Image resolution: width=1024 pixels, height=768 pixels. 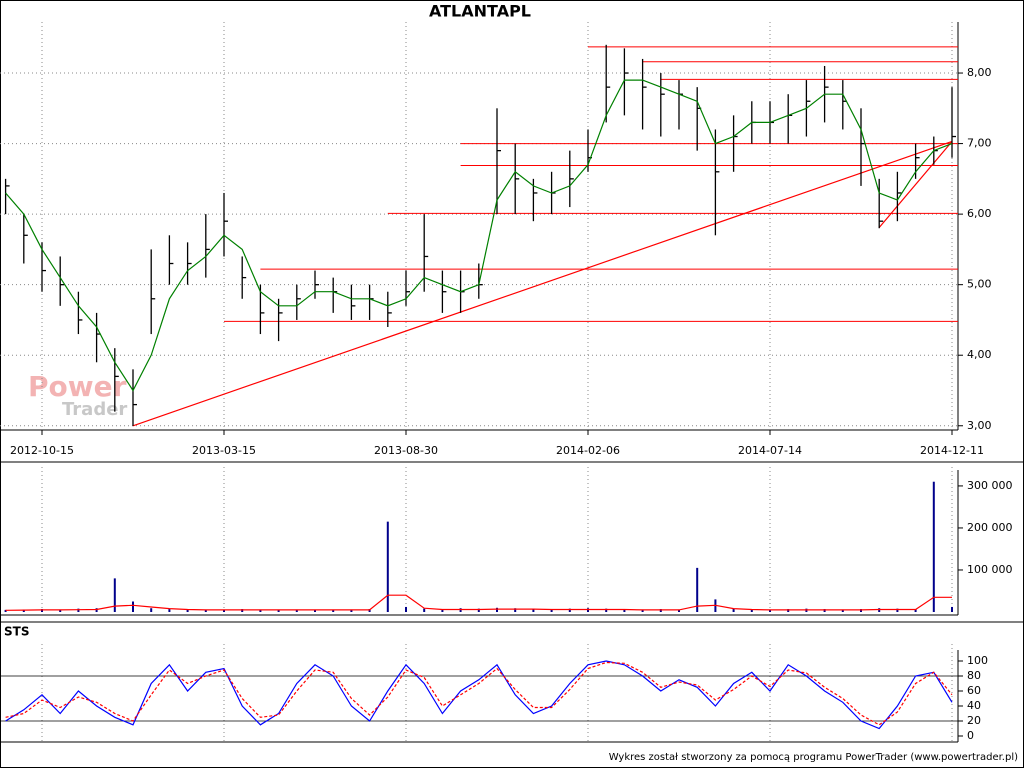 What do you see at coordinates (979, 72) in the screenshot?
I see `y-tick-label: 8,00` at bounding box center [979, 72].